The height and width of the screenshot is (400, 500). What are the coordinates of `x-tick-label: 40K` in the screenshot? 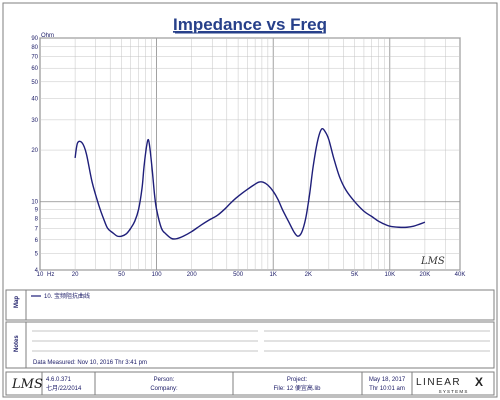 It's located at (460, 275).